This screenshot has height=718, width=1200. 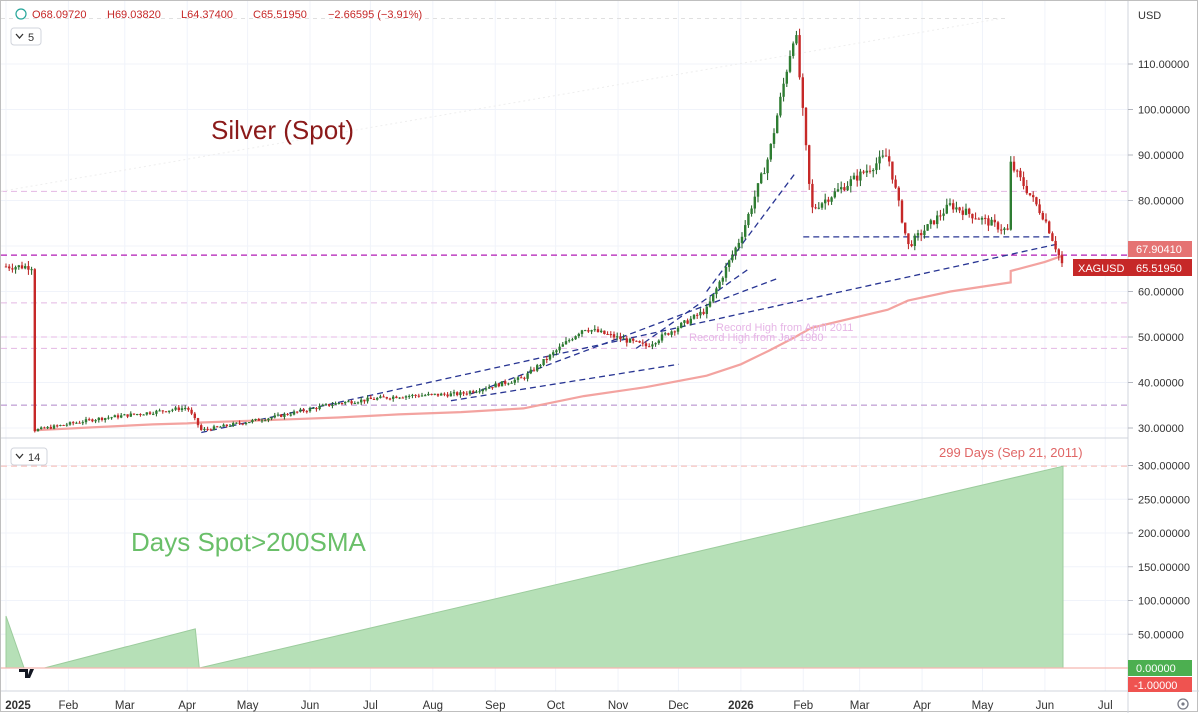 What do you see at coordinates (784, 328) in the screenshot?
I see `record-high-2011-label: Record High from April 2011` at bounding box center [784, 328].